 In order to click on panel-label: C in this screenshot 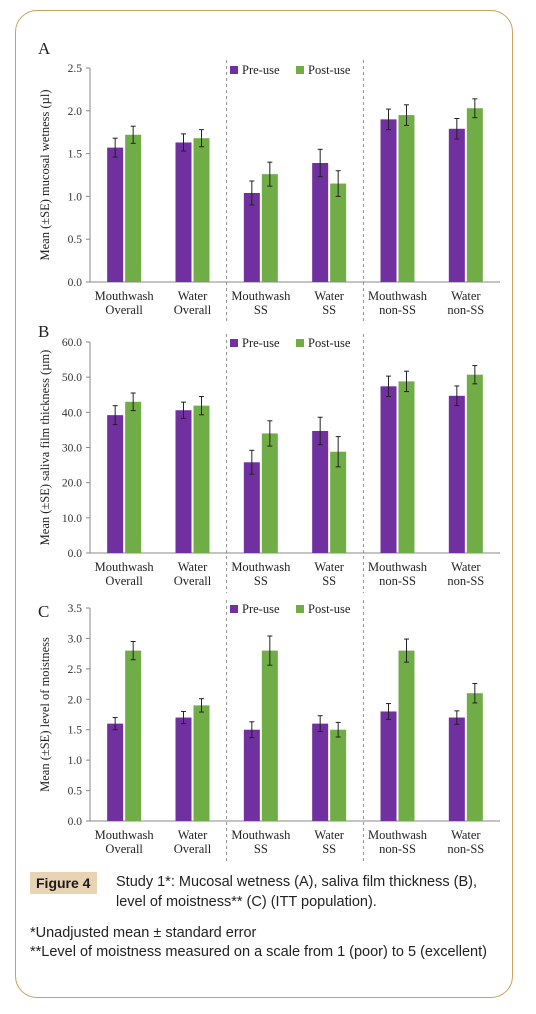, I will do `click(43, 611)`.